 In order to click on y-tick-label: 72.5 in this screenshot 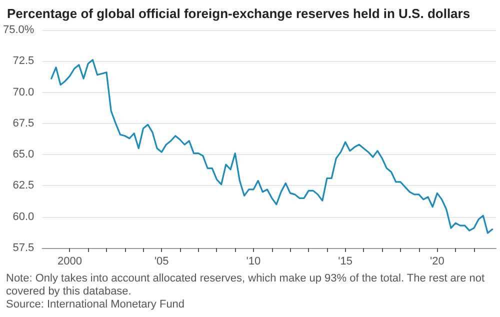, I will do `click(23, 61)`.